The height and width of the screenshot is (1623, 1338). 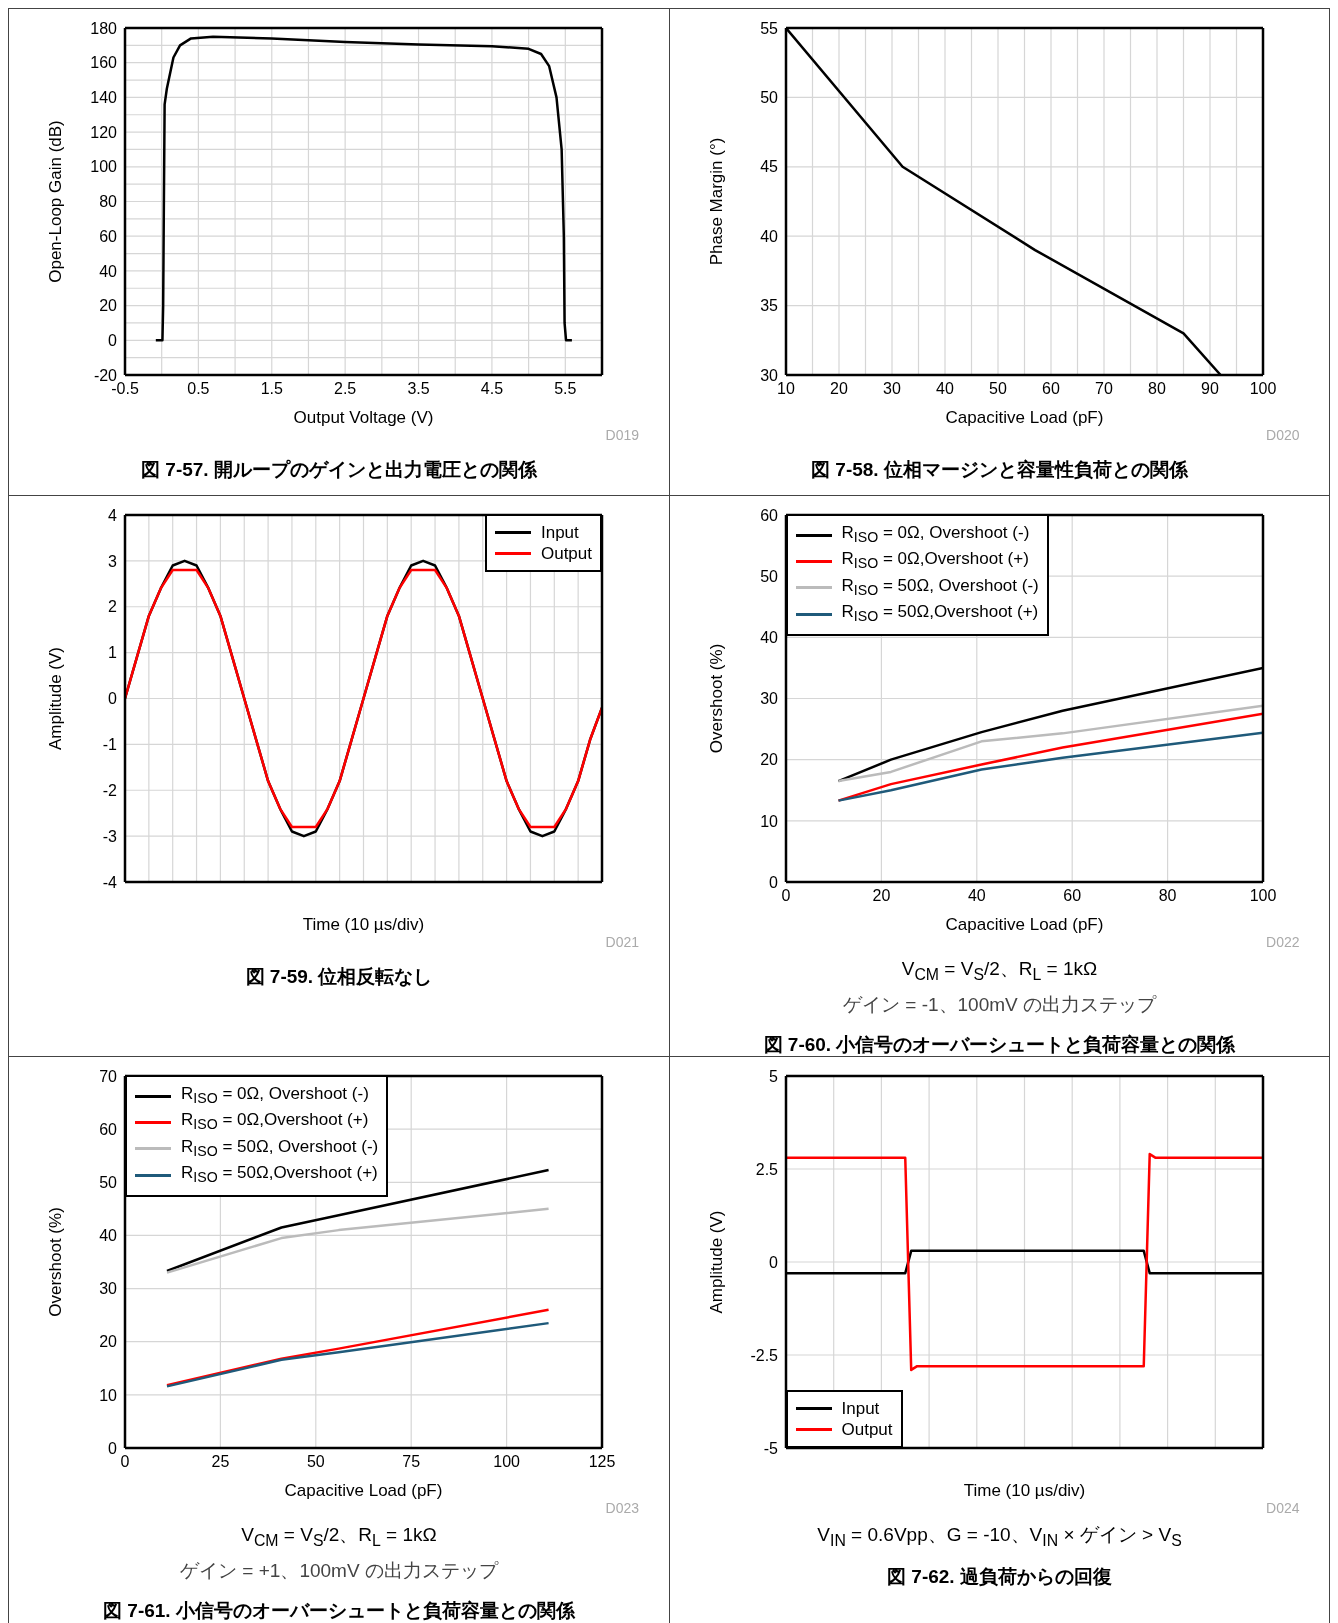 I want to click on x-tick-label: 25, so click(x=220, y=1462).